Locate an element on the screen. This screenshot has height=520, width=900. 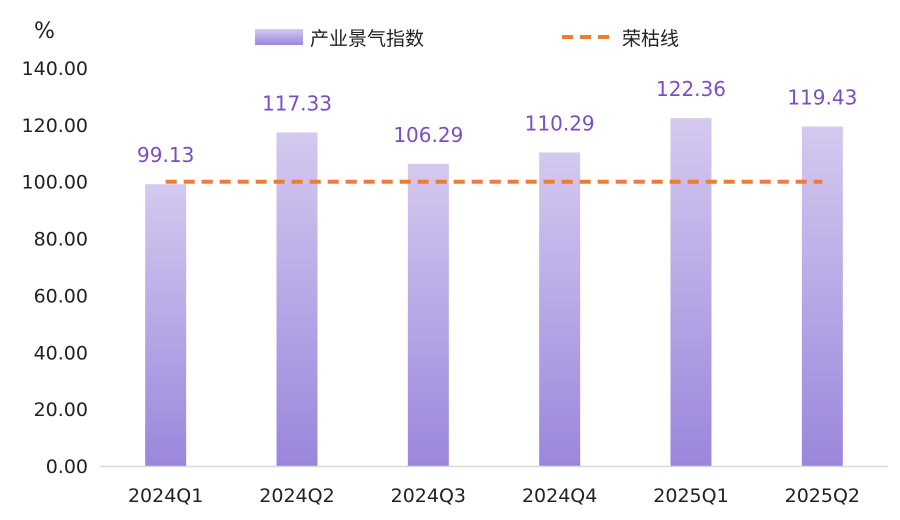
y-tick-label: 120.00 is located at coordinates (55, 126).